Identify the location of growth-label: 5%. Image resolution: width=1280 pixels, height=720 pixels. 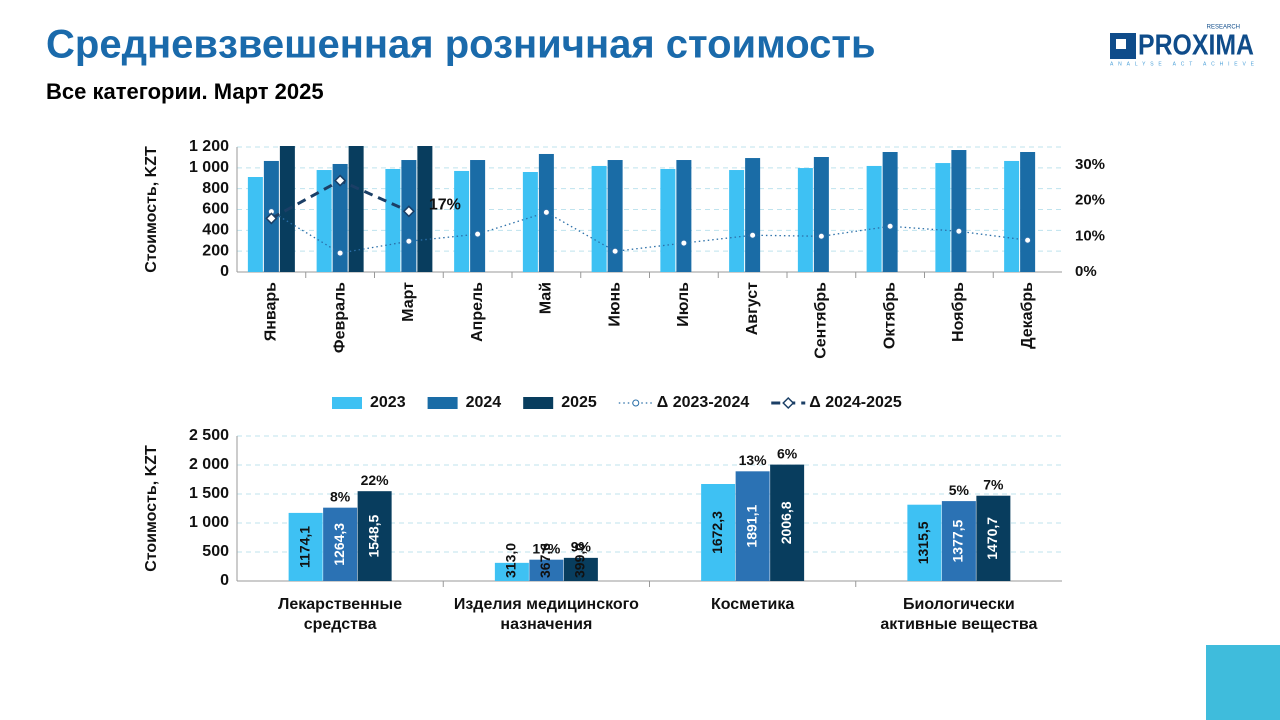
(959, 490).